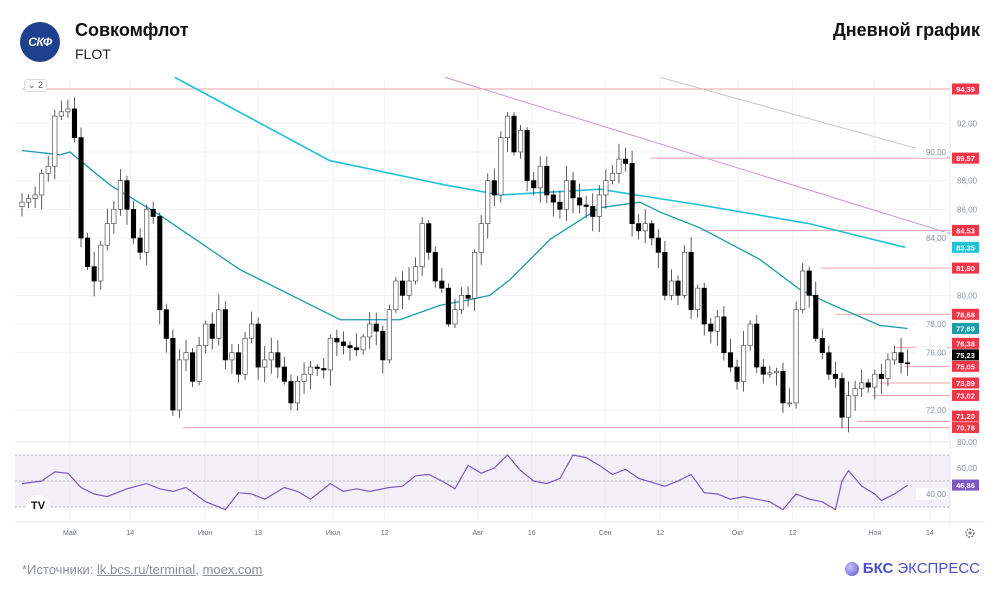 This screenshot has width=1000, height=615. Describe the element at coordinates (38, 506) in the screenshot. I see `tradingview-logo: TV` at that location.